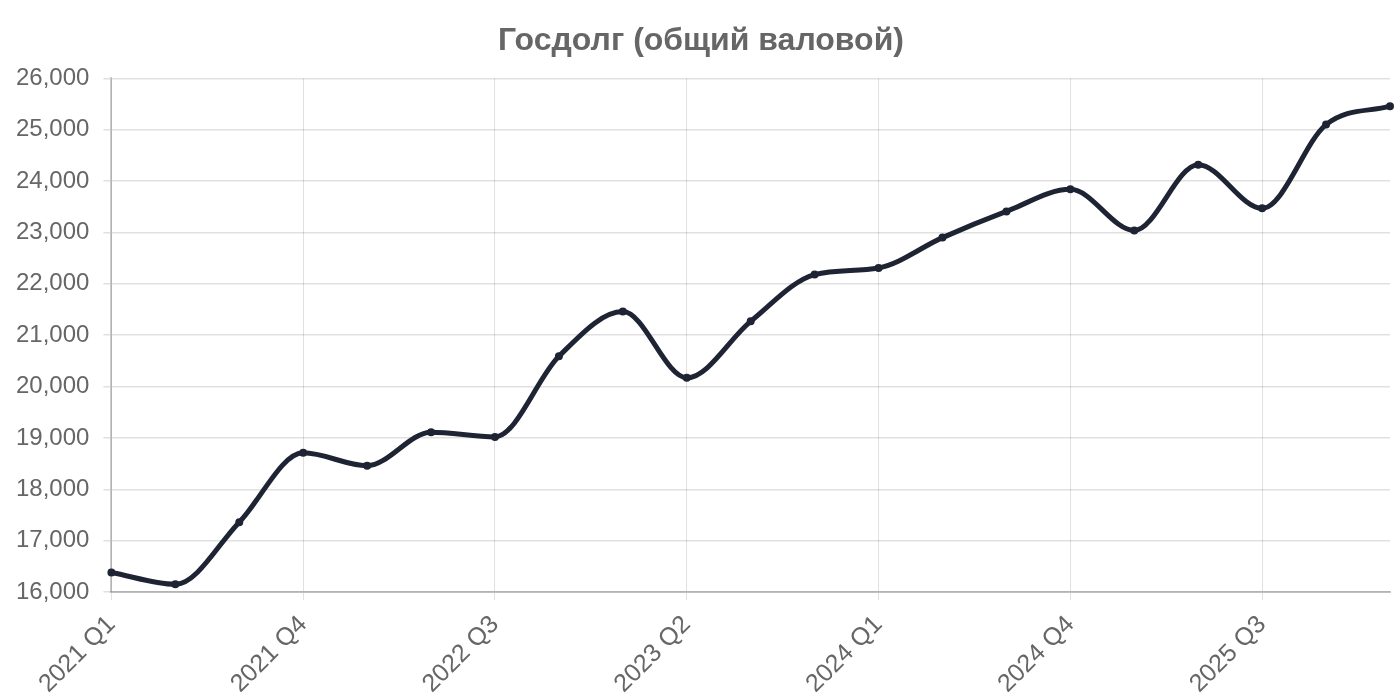 This screenshot has width=1400, height=700. I want to click on y-tick-label: 20,000, so click(53, 385).